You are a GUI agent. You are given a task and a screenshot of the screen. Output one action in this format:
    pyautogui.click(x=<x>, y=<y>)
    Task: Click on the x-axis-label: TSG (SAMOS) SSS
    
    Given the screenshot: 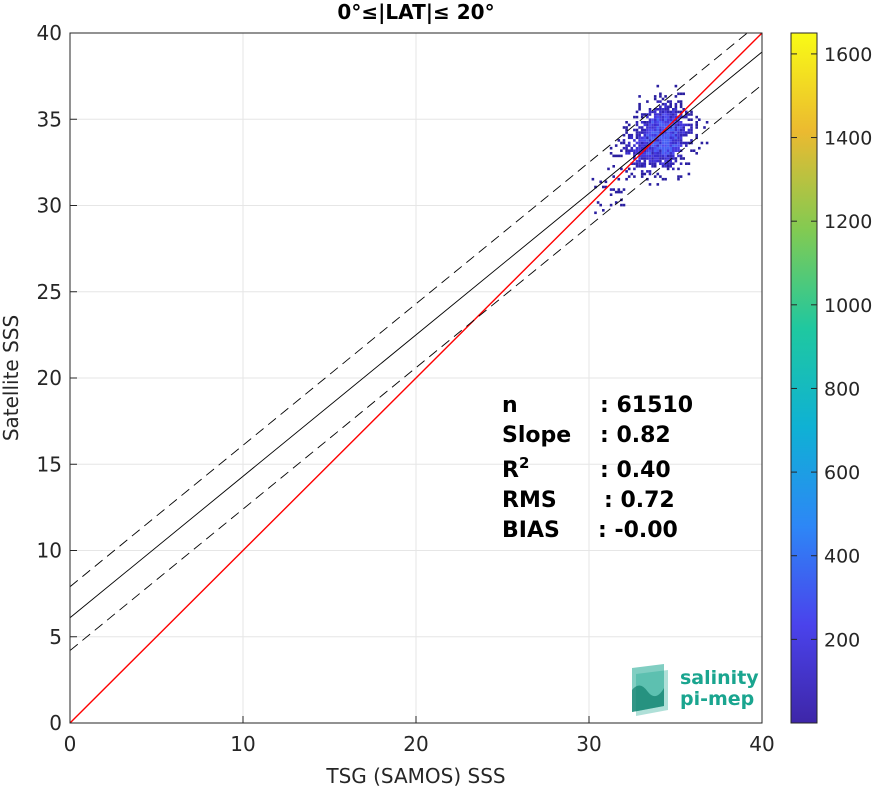 What is the action you would take?
    pyautogui.click(x=415, y=776)
    